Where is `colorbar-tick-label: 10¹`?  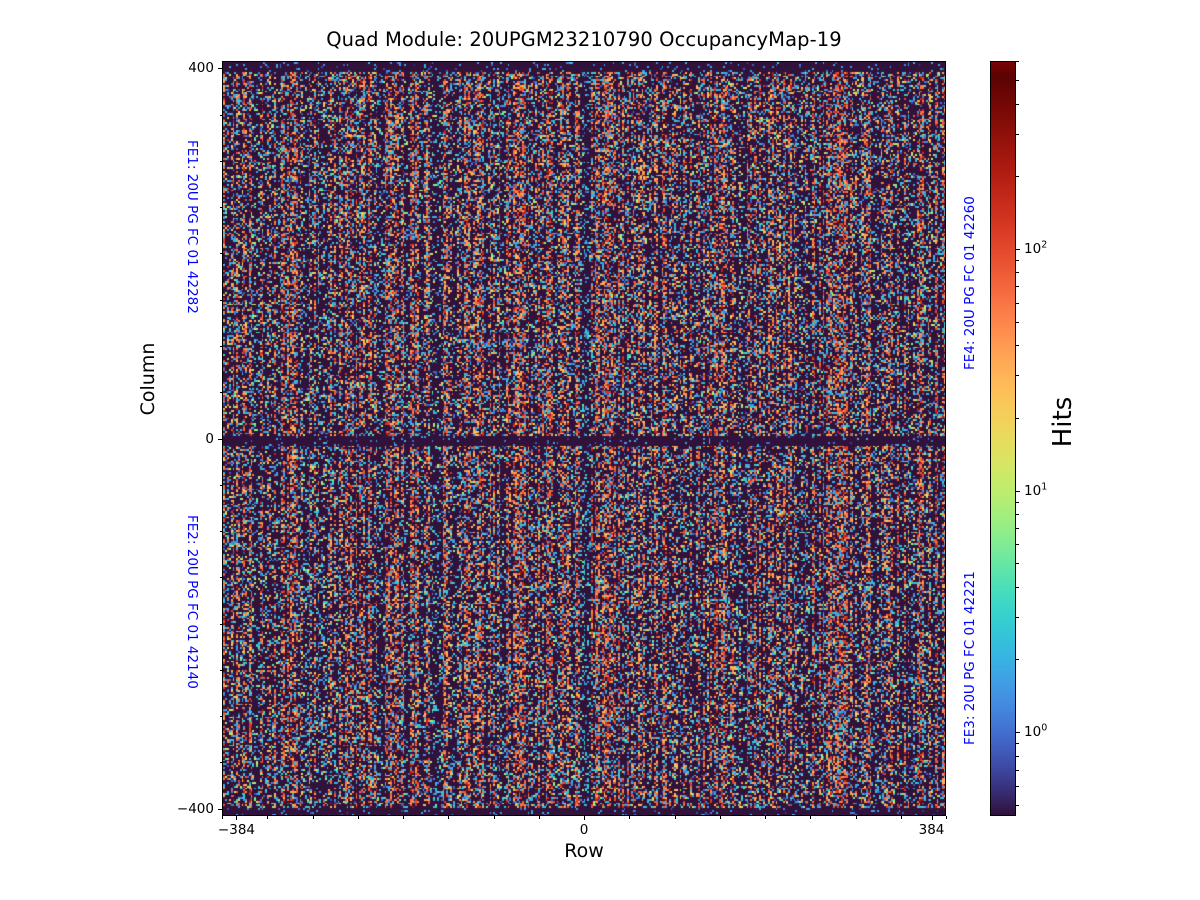
colorbar-tick-label: 10¹ is located at coordinates (1036, 490).